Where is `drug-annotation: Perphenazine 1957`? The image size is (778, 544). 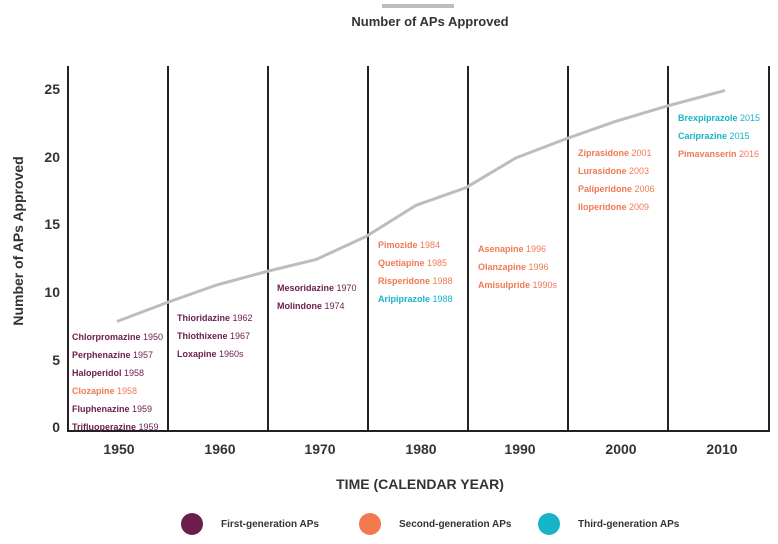
drug-annotation: Perphenazine 1957 is located at coordinates (117, 355).